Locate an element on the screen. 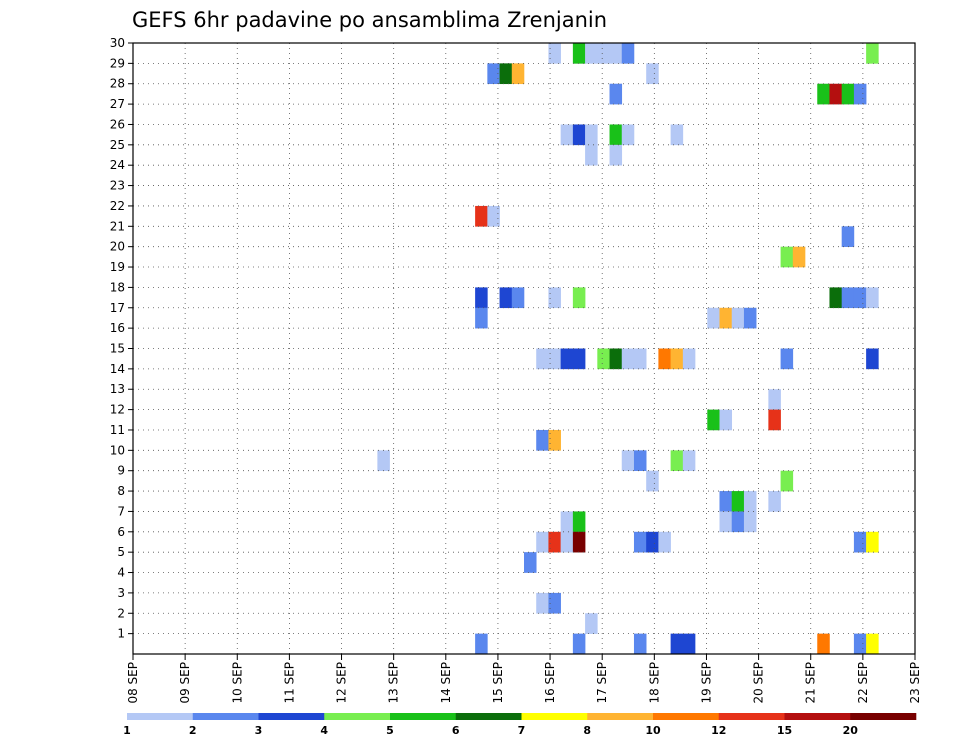 The width and height of the screenshot is (960, 742). legend-label: 20 is located at coordinates (851, 730).